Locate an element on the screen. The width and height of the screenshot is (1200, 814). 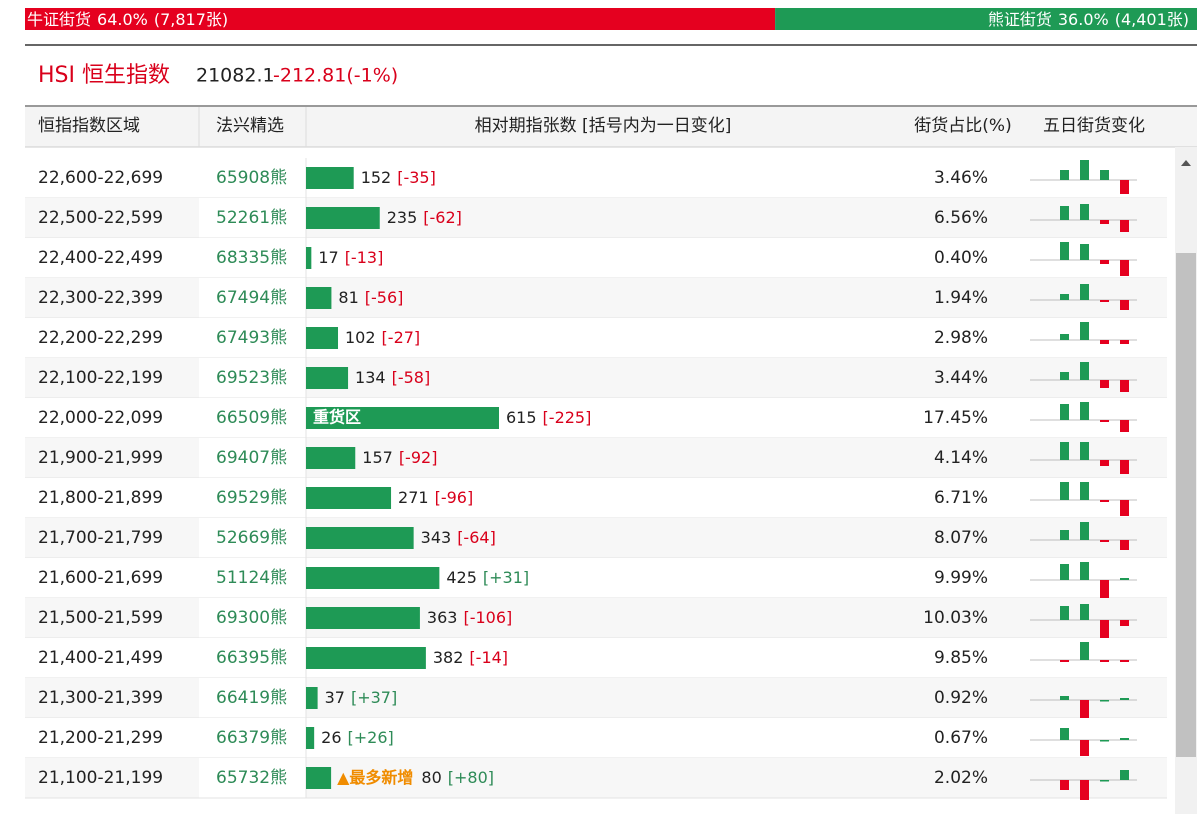
pick: 69523熊 is located at coordinates (251, 378).